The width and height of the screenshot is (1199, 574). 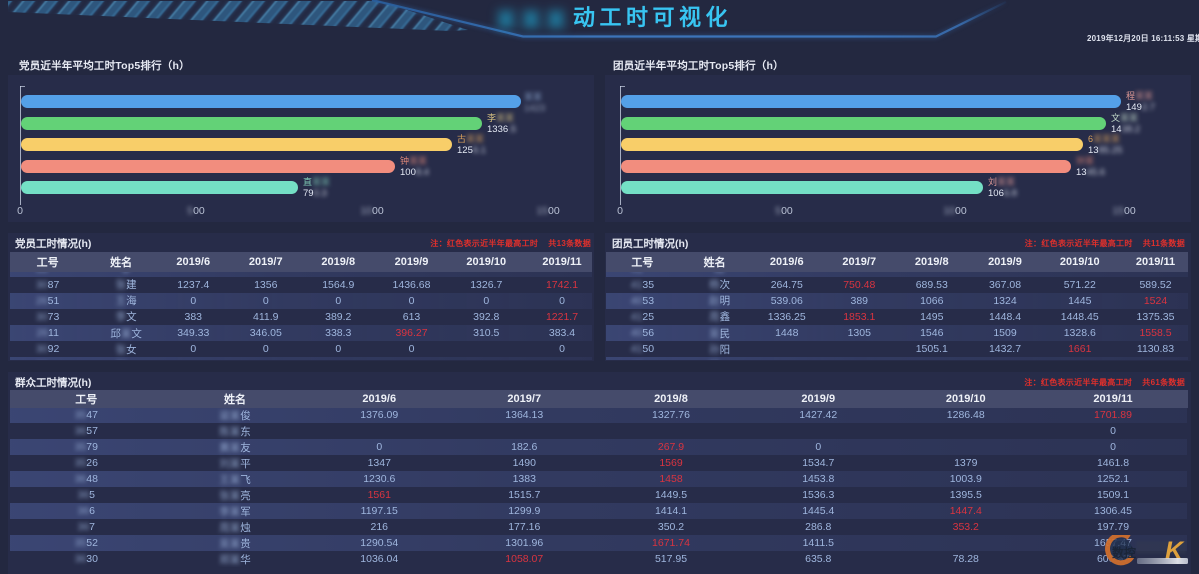 What do you see at coordinates (1124, 552) in the screenshot?
I see `svg-text: 数控` at bounding box center [1124, 552].